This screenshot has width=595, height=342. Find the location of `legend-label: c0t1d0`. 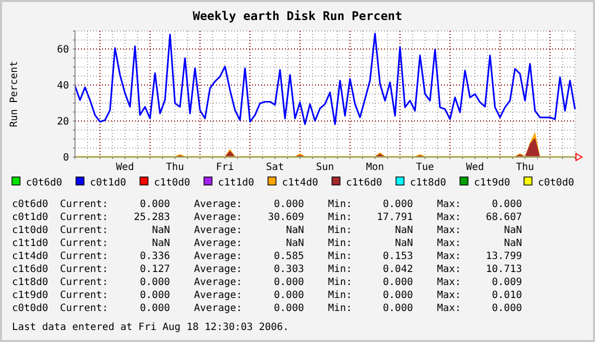

legend-label: c0t1d0 is located at coordinates (108, 183).